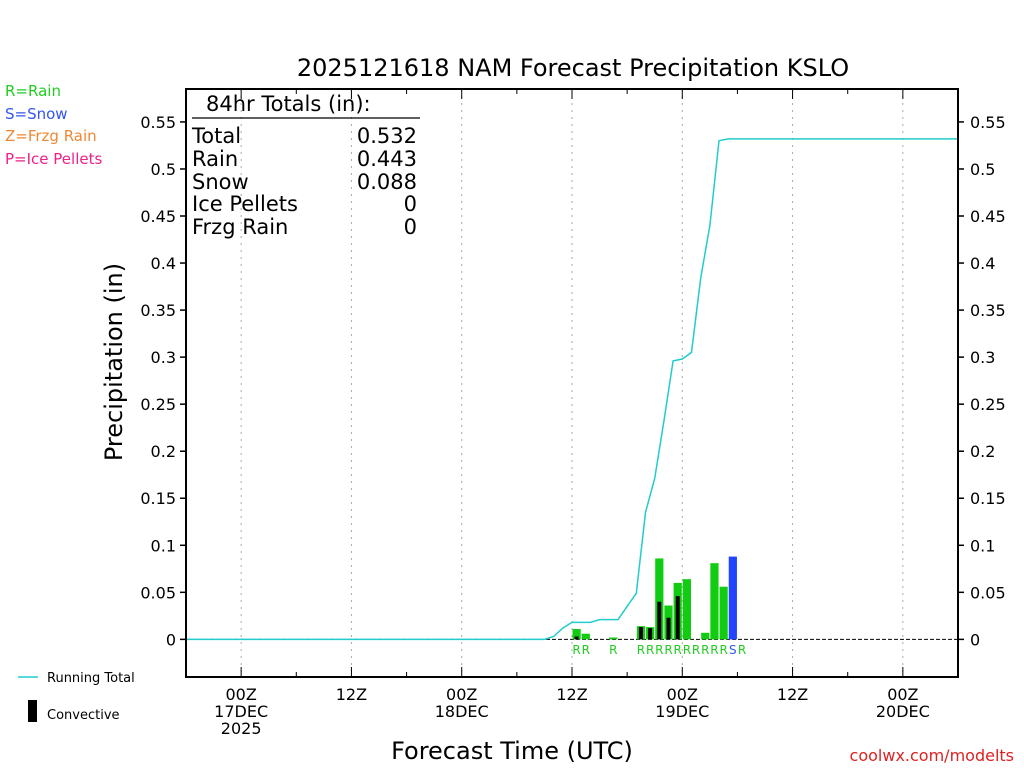  I want to click on totals-row-label: Ice Pellets, so click(245, 204).